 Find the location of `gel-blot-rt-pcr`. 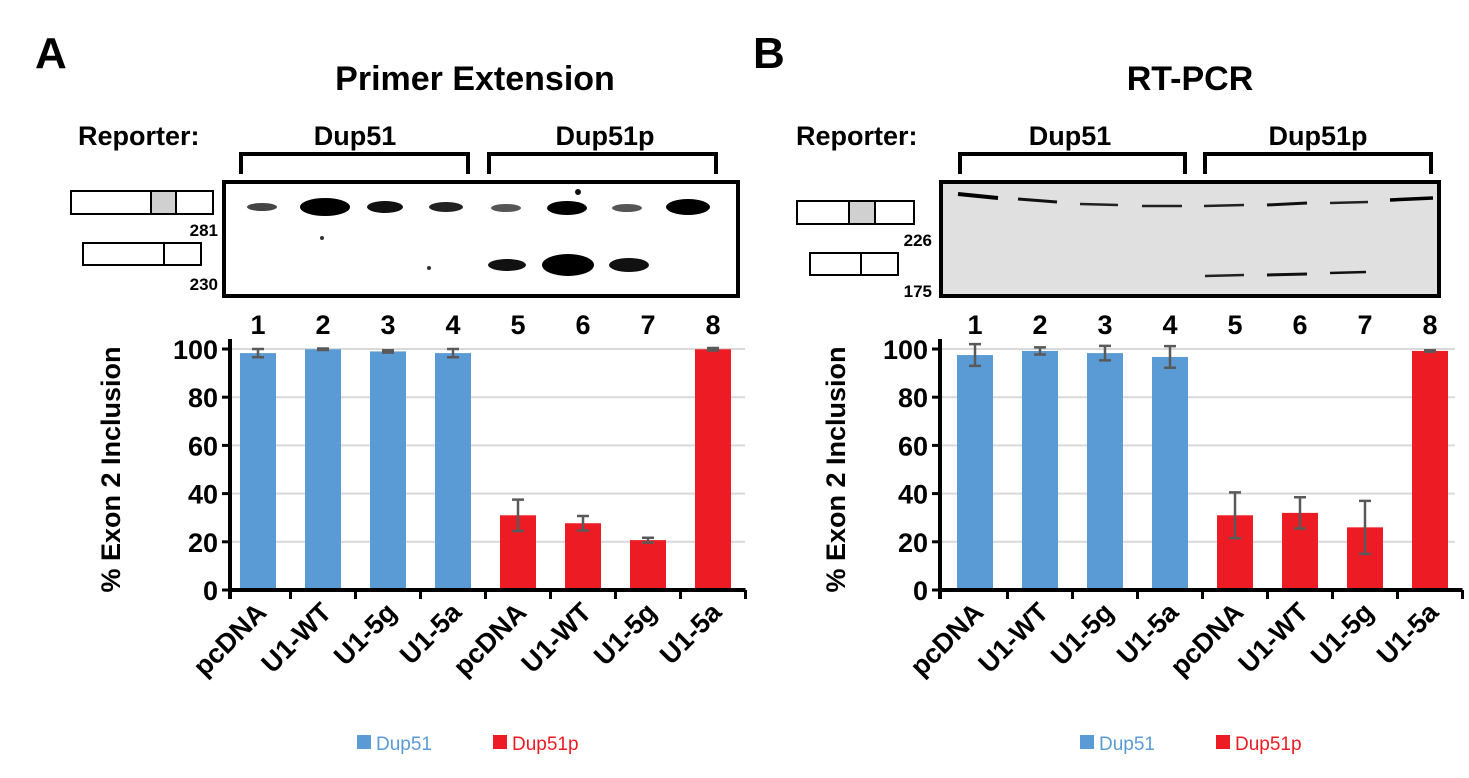

gel-blot-rt-pcr is located at coordinates (1190, 239).